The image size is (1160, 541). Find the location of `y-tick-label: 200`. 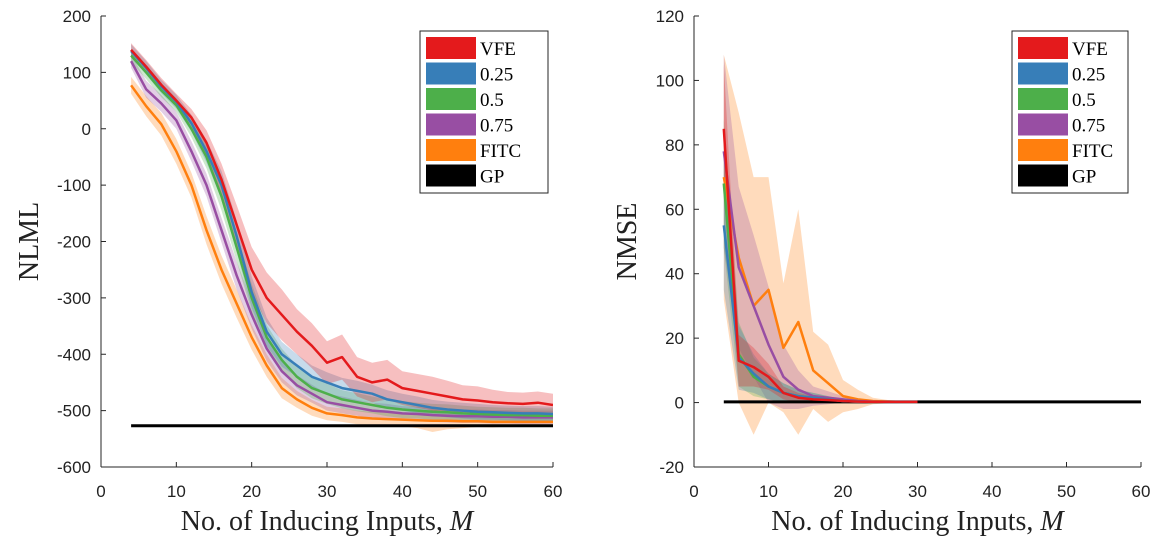

y-tick-label: 200 is located at coordinates (77, 16).